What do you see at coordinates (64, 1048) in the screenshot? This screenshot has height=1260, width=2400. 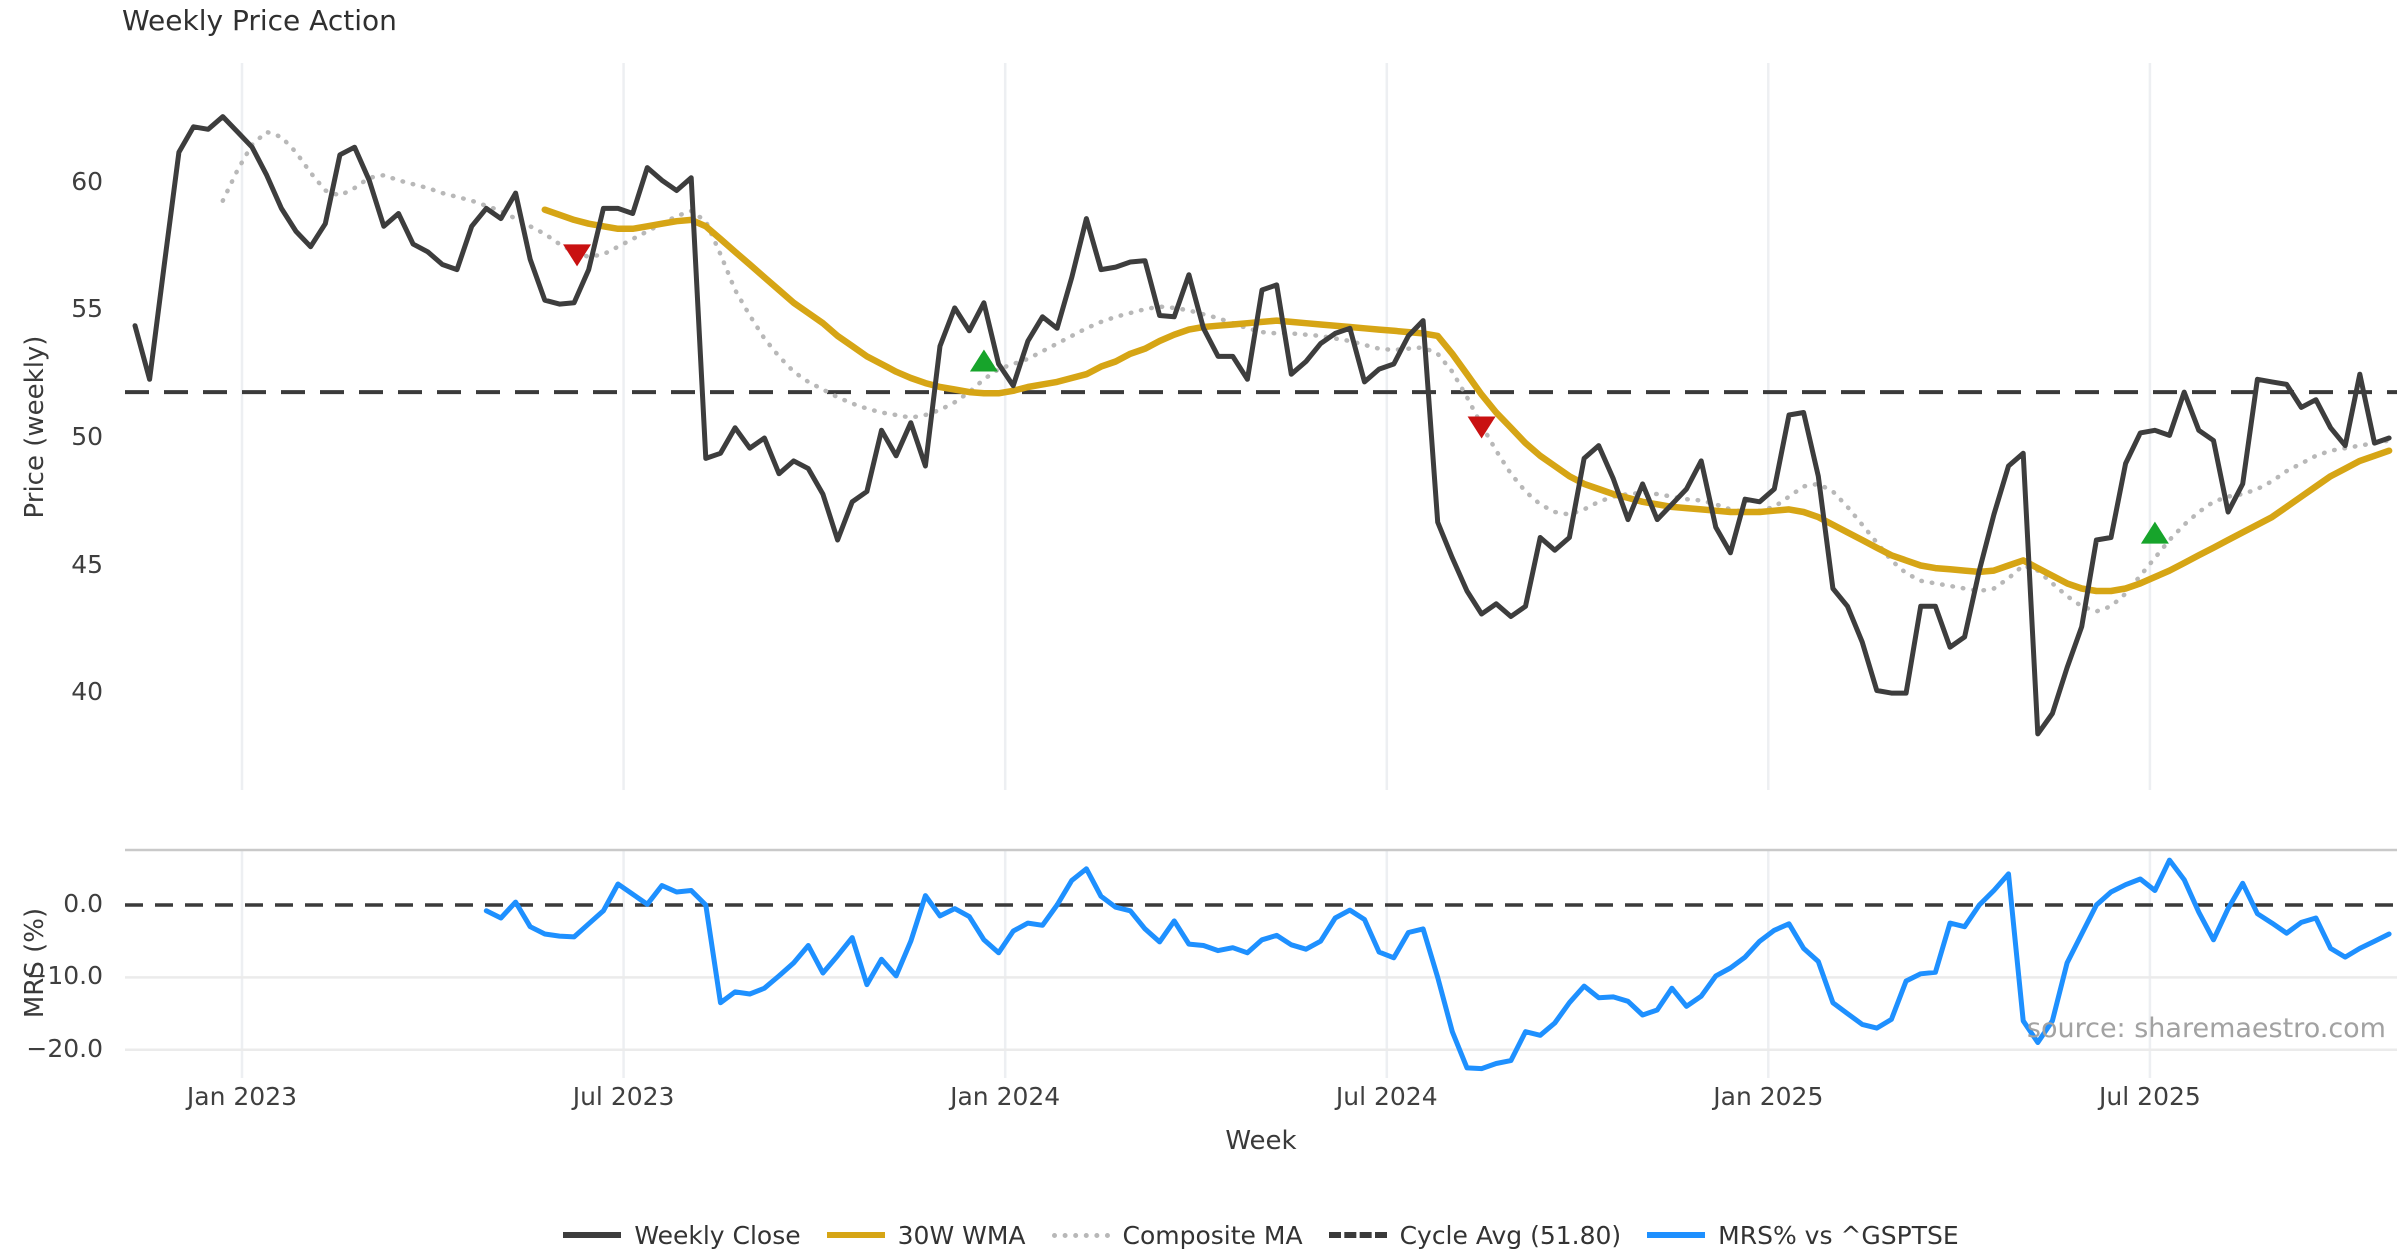 I see `mrs-y-tick-label: −20.0` at bounding box center [64, 1048].